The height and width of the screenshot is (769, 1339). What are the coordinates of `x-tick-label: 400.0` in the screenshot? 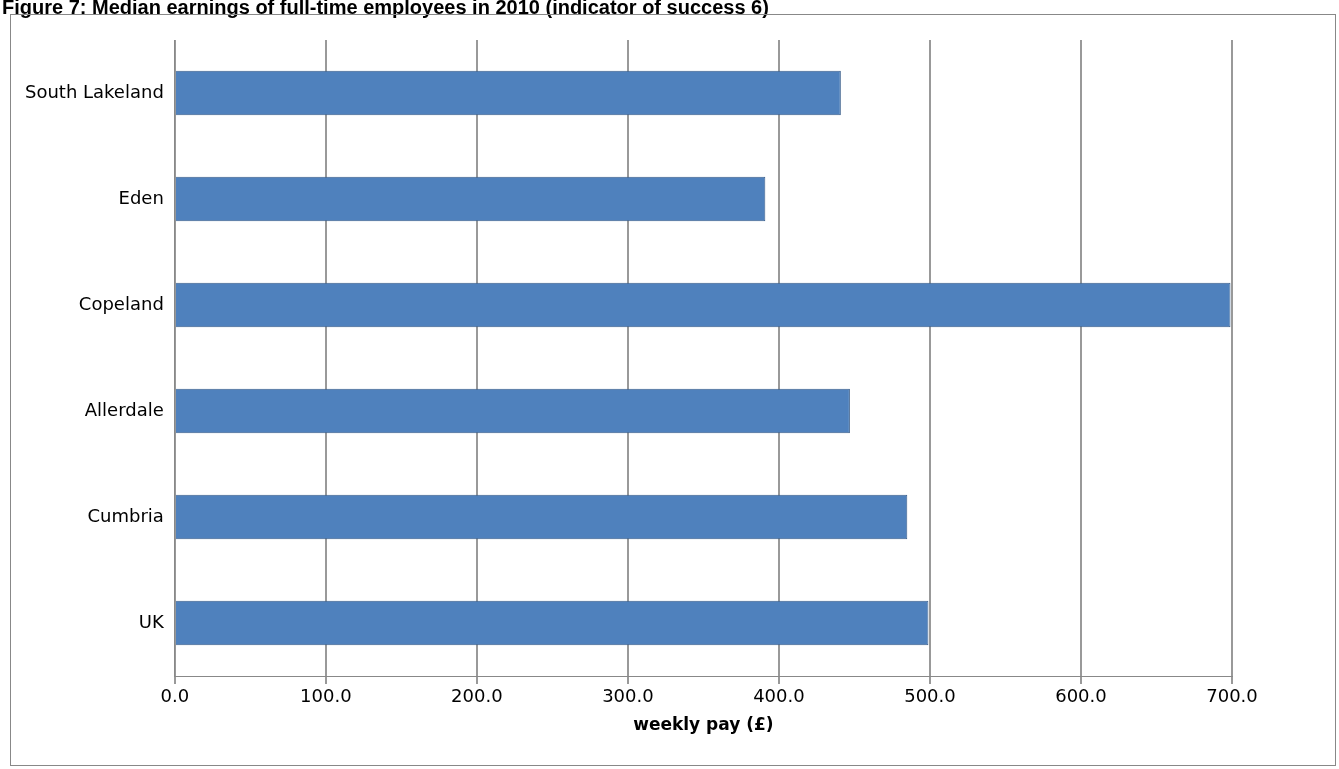 It's located at (779, 696).